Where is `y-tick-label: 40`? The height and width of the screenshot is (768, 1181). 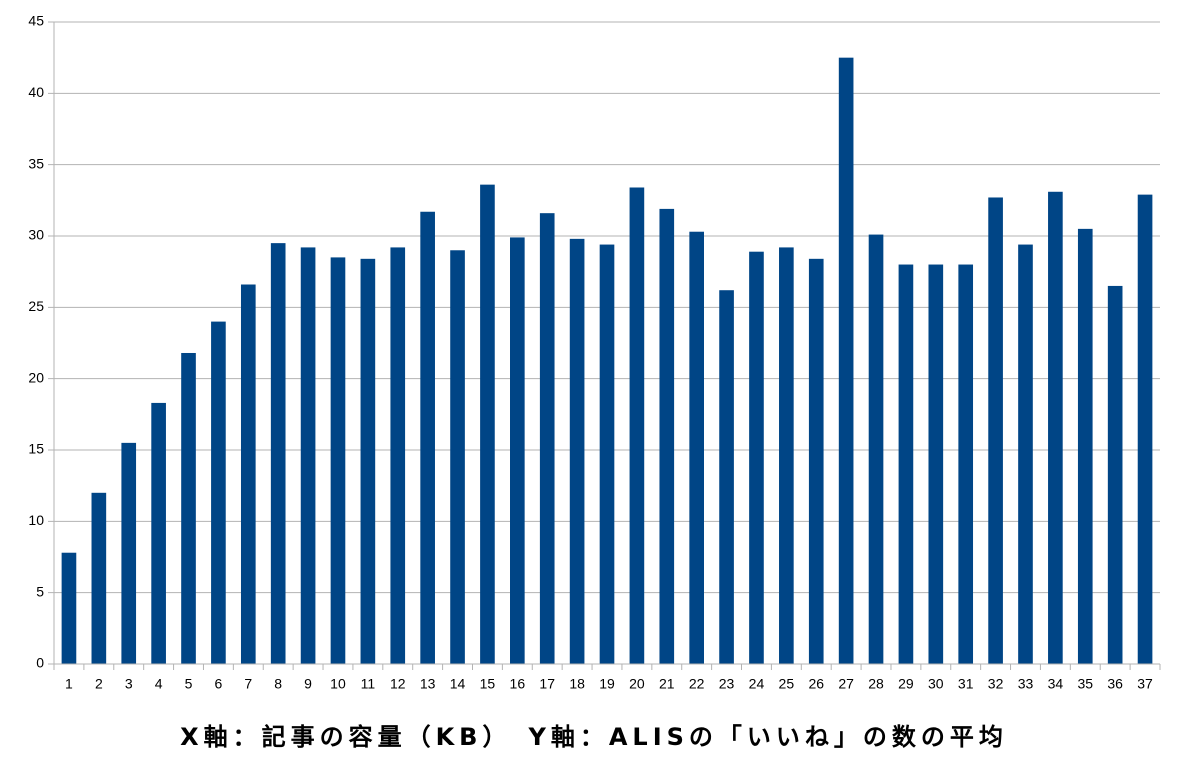
y-tick-label: 40 is located at coordinates (36, 92).